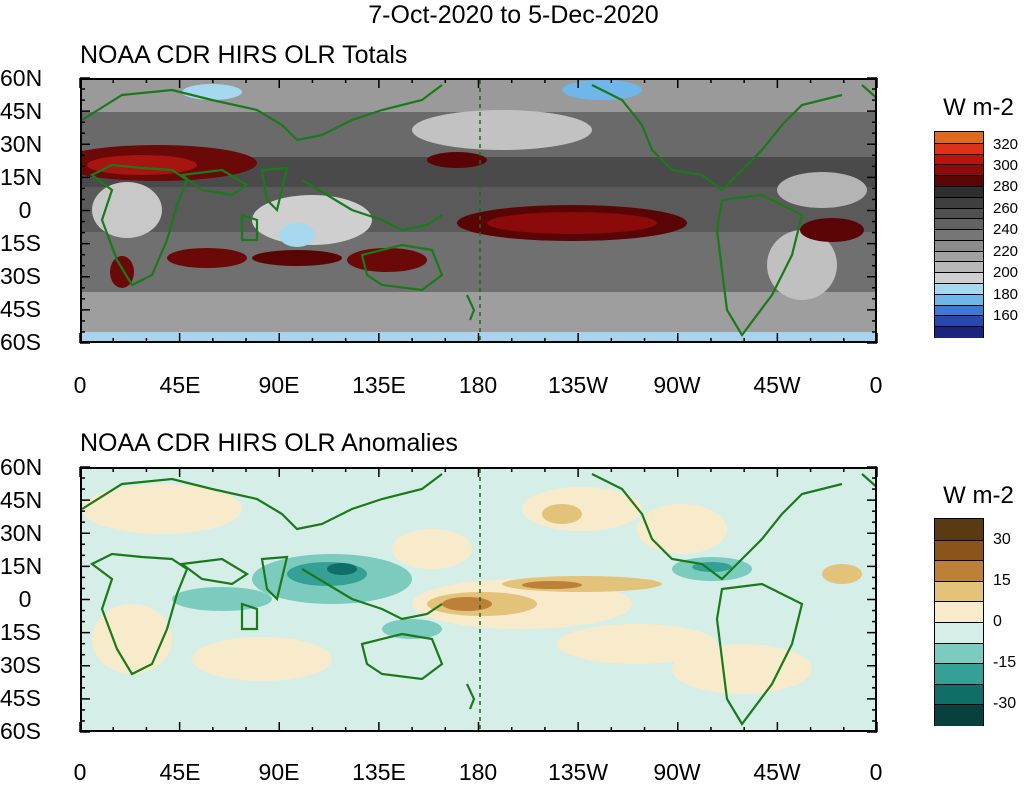 This screenshot has height=785, width=1027. What do you see at coordinates (262, 113) in the screenshot?
I see `eurasia-coast` at bounding box center [262, 113].